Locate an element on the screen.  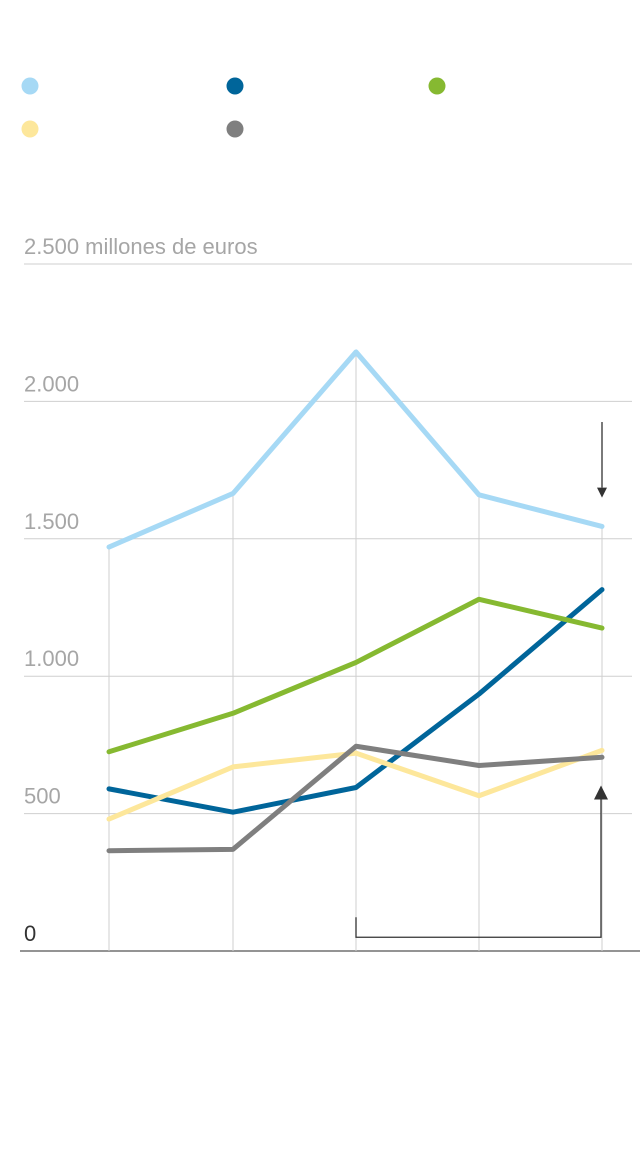
y-tick-label-500: 500 is located at coordinates (42, 796).